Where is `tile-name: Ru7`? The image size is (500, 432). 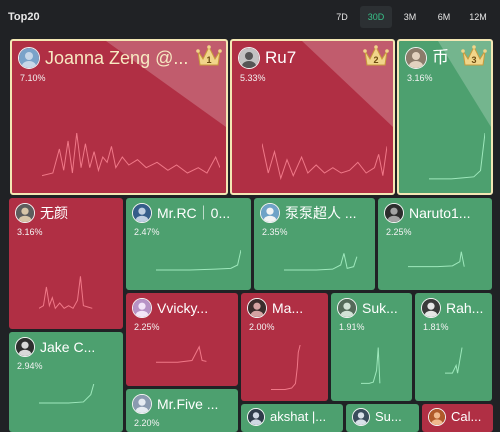 tile-name: Ru7 is located at coordinates (281, 57).